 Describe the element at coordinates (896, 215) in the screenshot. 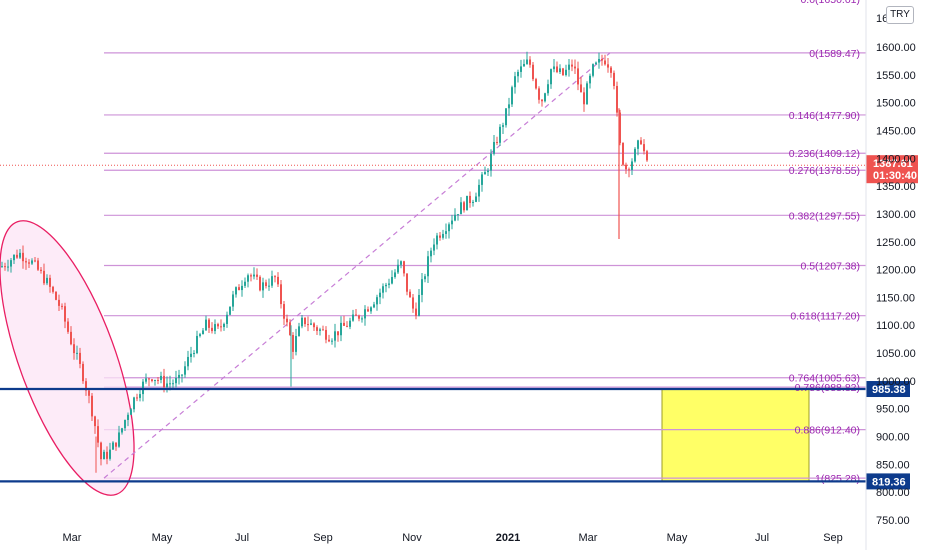

I see `price-tick-label: 1300.00` at that location.